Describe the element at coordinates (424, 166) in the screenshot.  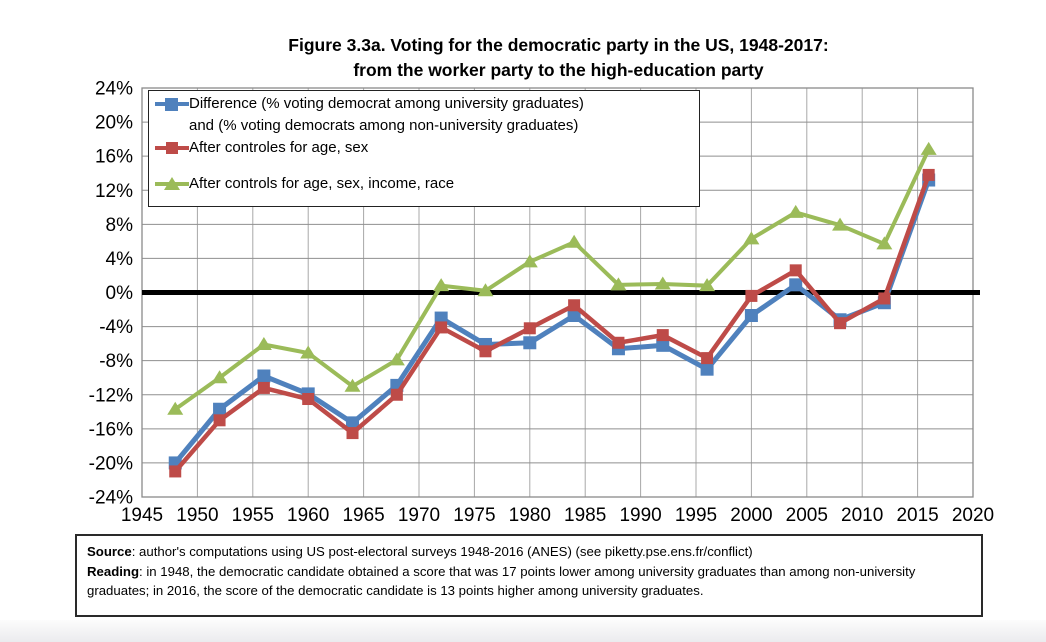
I see `legend-spacer` at that location.